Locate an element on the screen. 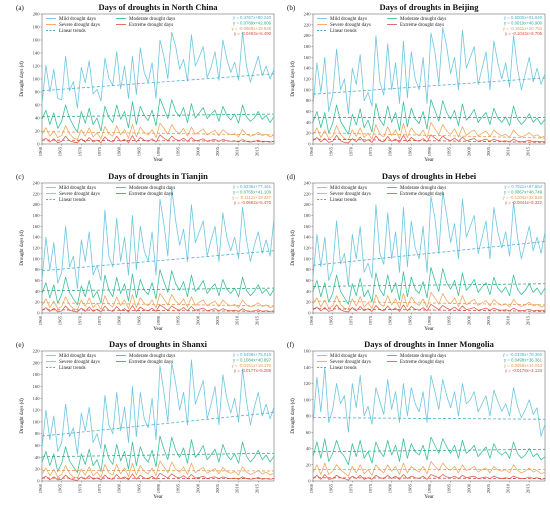 The height and width of the screenshot is (505, 550). x-tick-label: 2000 is located at coordinates (197, 488).